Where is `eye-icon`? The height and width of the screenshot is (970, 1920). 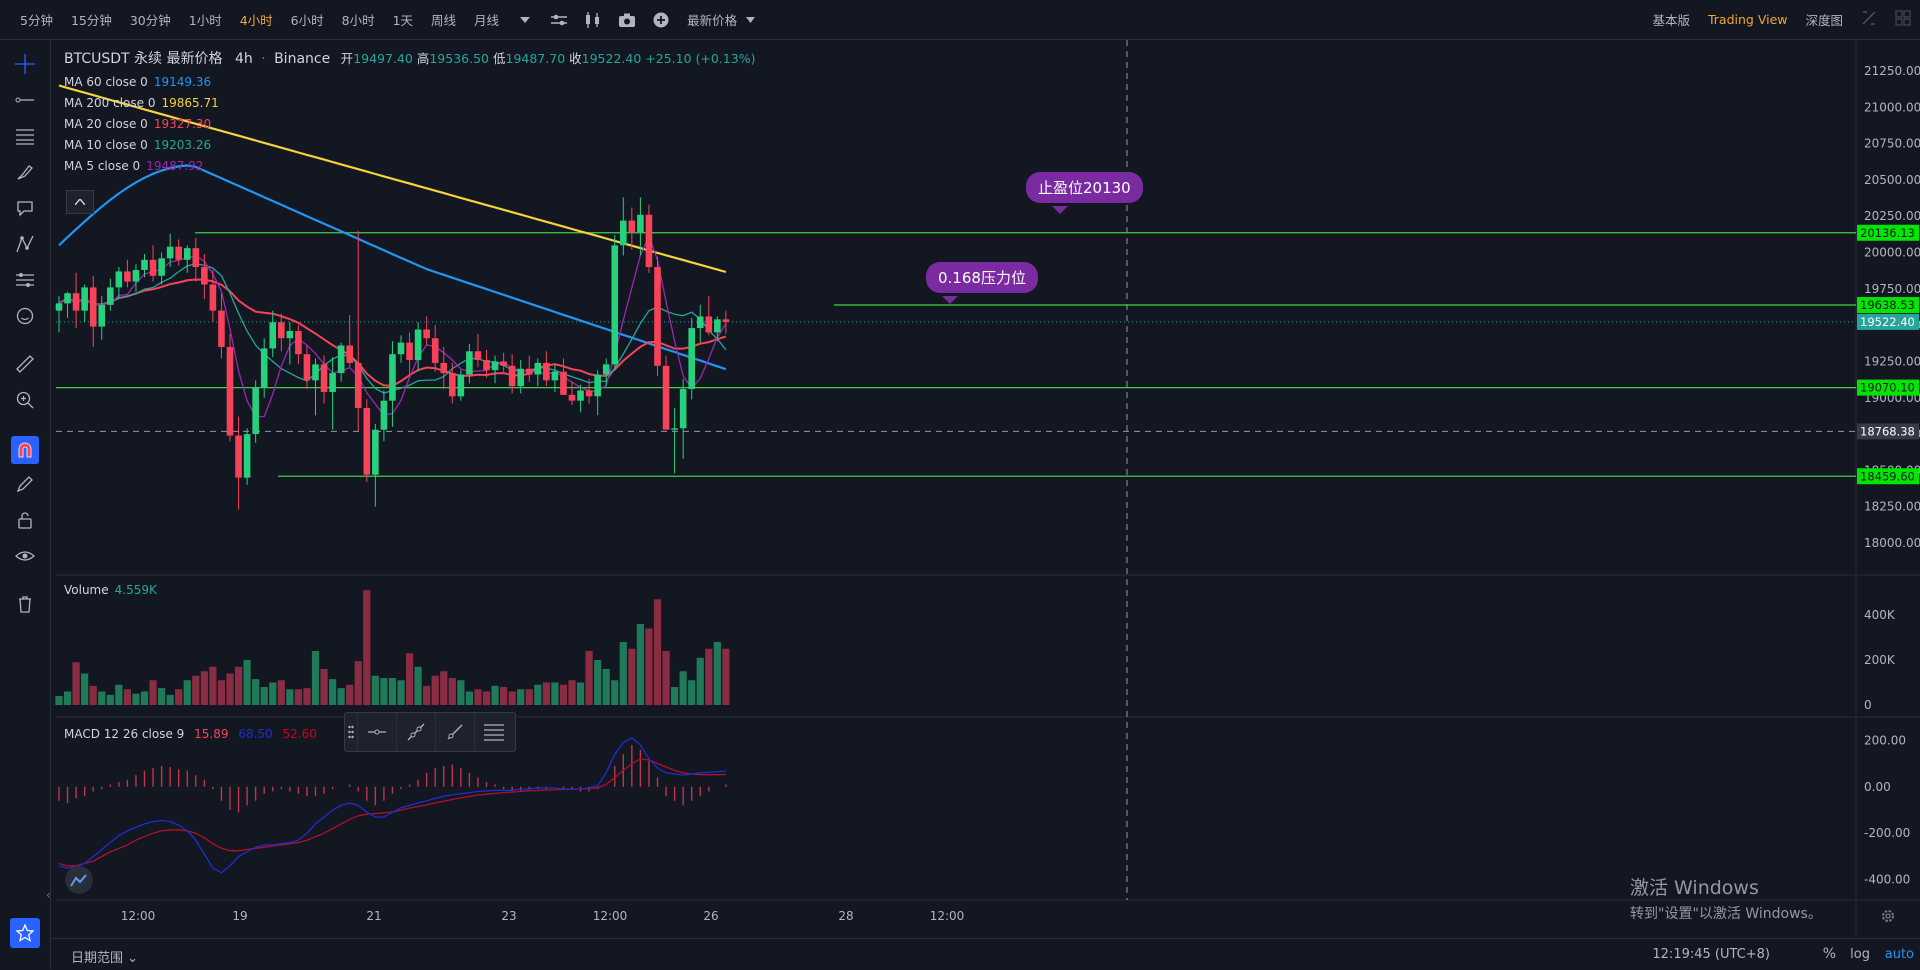
eye-icon is located at coordinates (25, 556).